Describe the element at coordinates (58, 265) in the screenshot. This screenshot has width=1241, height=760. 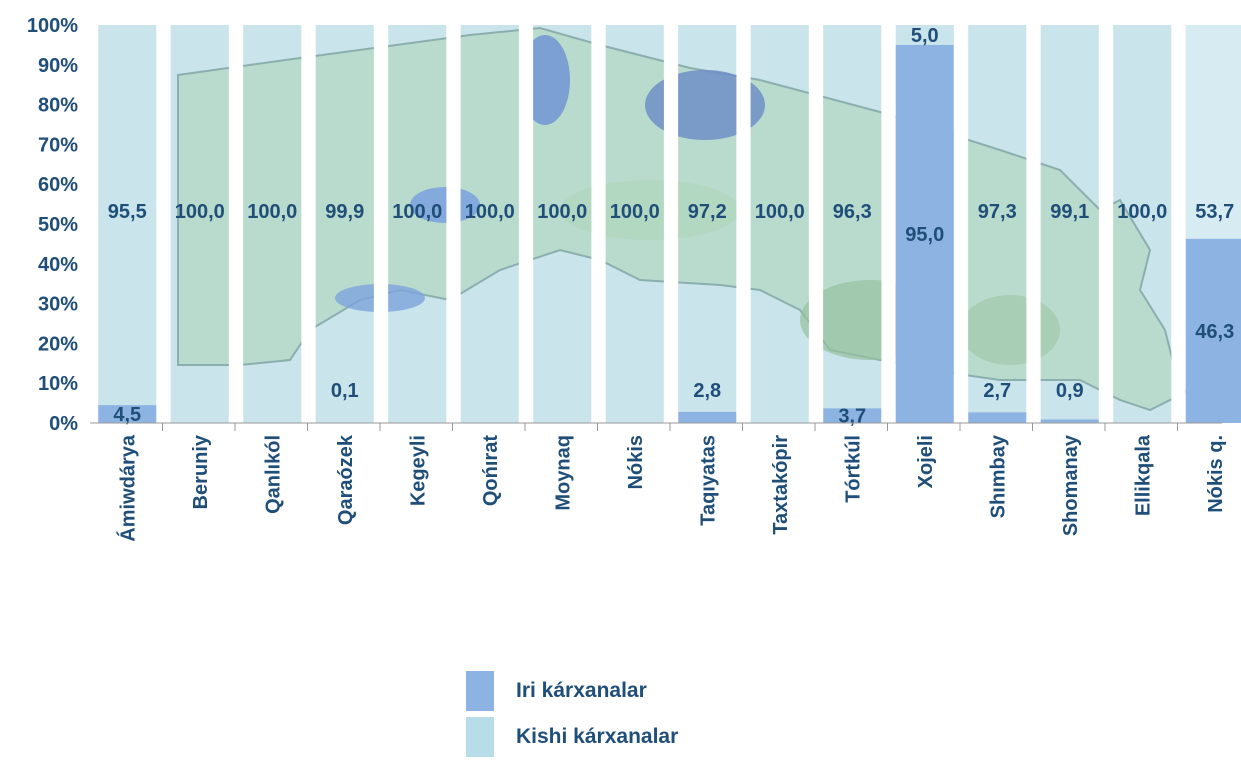
I see `y-tick-label: 40%` at that location.